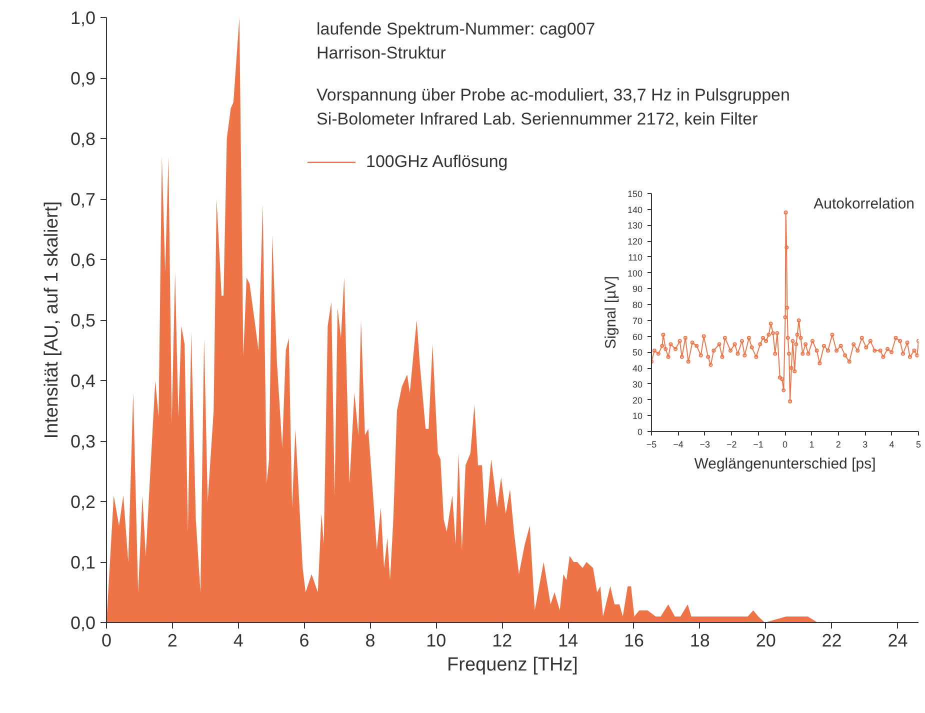 This screenshot has width=925, height=713. Describe the element at coordinates (731, 445) in the screenshot. I see `x-tick-label: −2` at that location.